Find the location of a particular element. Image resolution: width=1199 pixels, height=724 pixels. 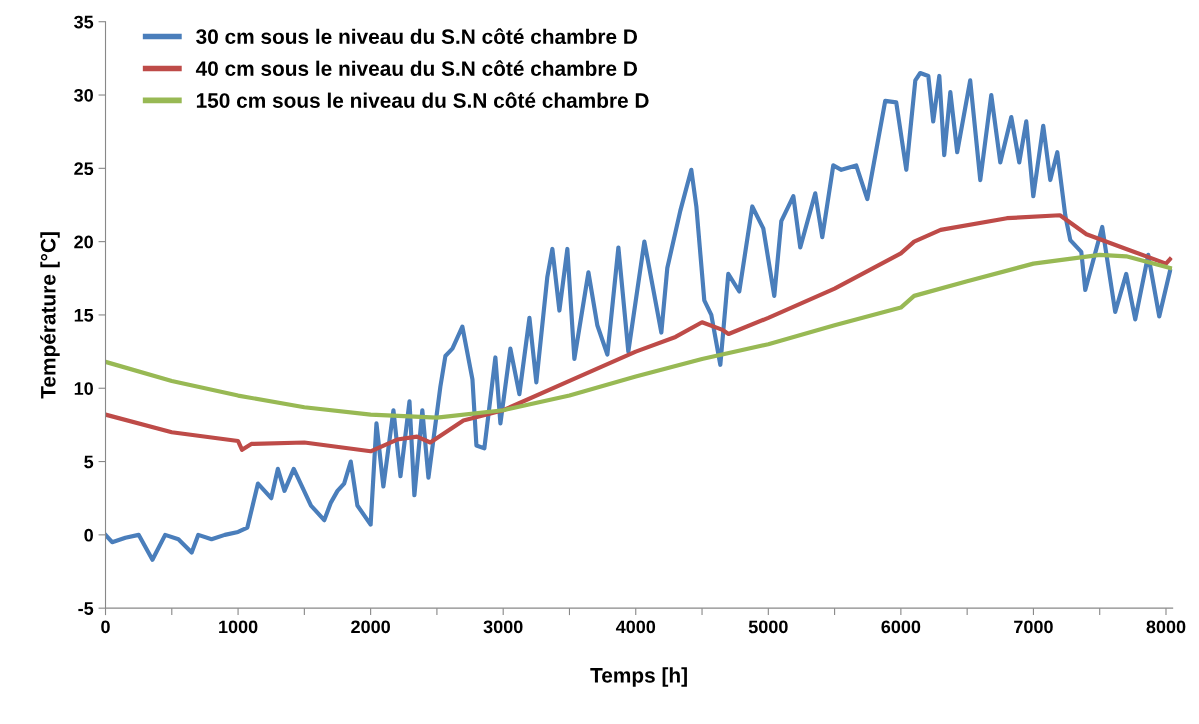

legend-label: 30 cm sous le niveau du S.N côté chambre D is located at coordinates (417, 36).